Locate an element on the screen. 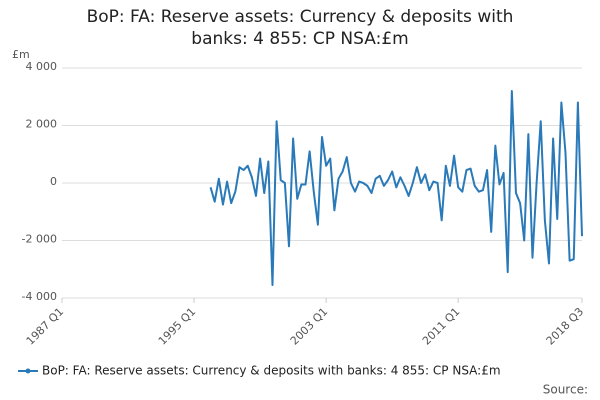 The image size is (600, 400). x-tick-label: 2018 Q3 is located at coordinates (565, 326).